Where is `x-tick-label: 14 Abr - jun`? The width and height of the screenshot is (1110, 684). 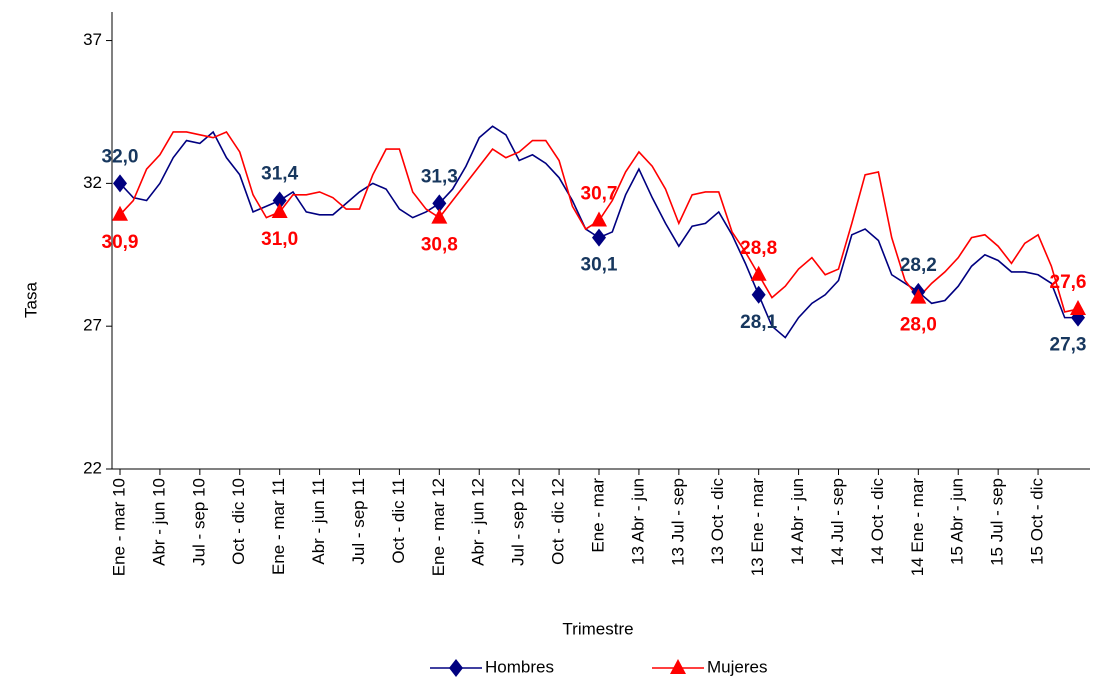
x-tick-label: 14 Abr - jun is located at coordinates (797, 521).